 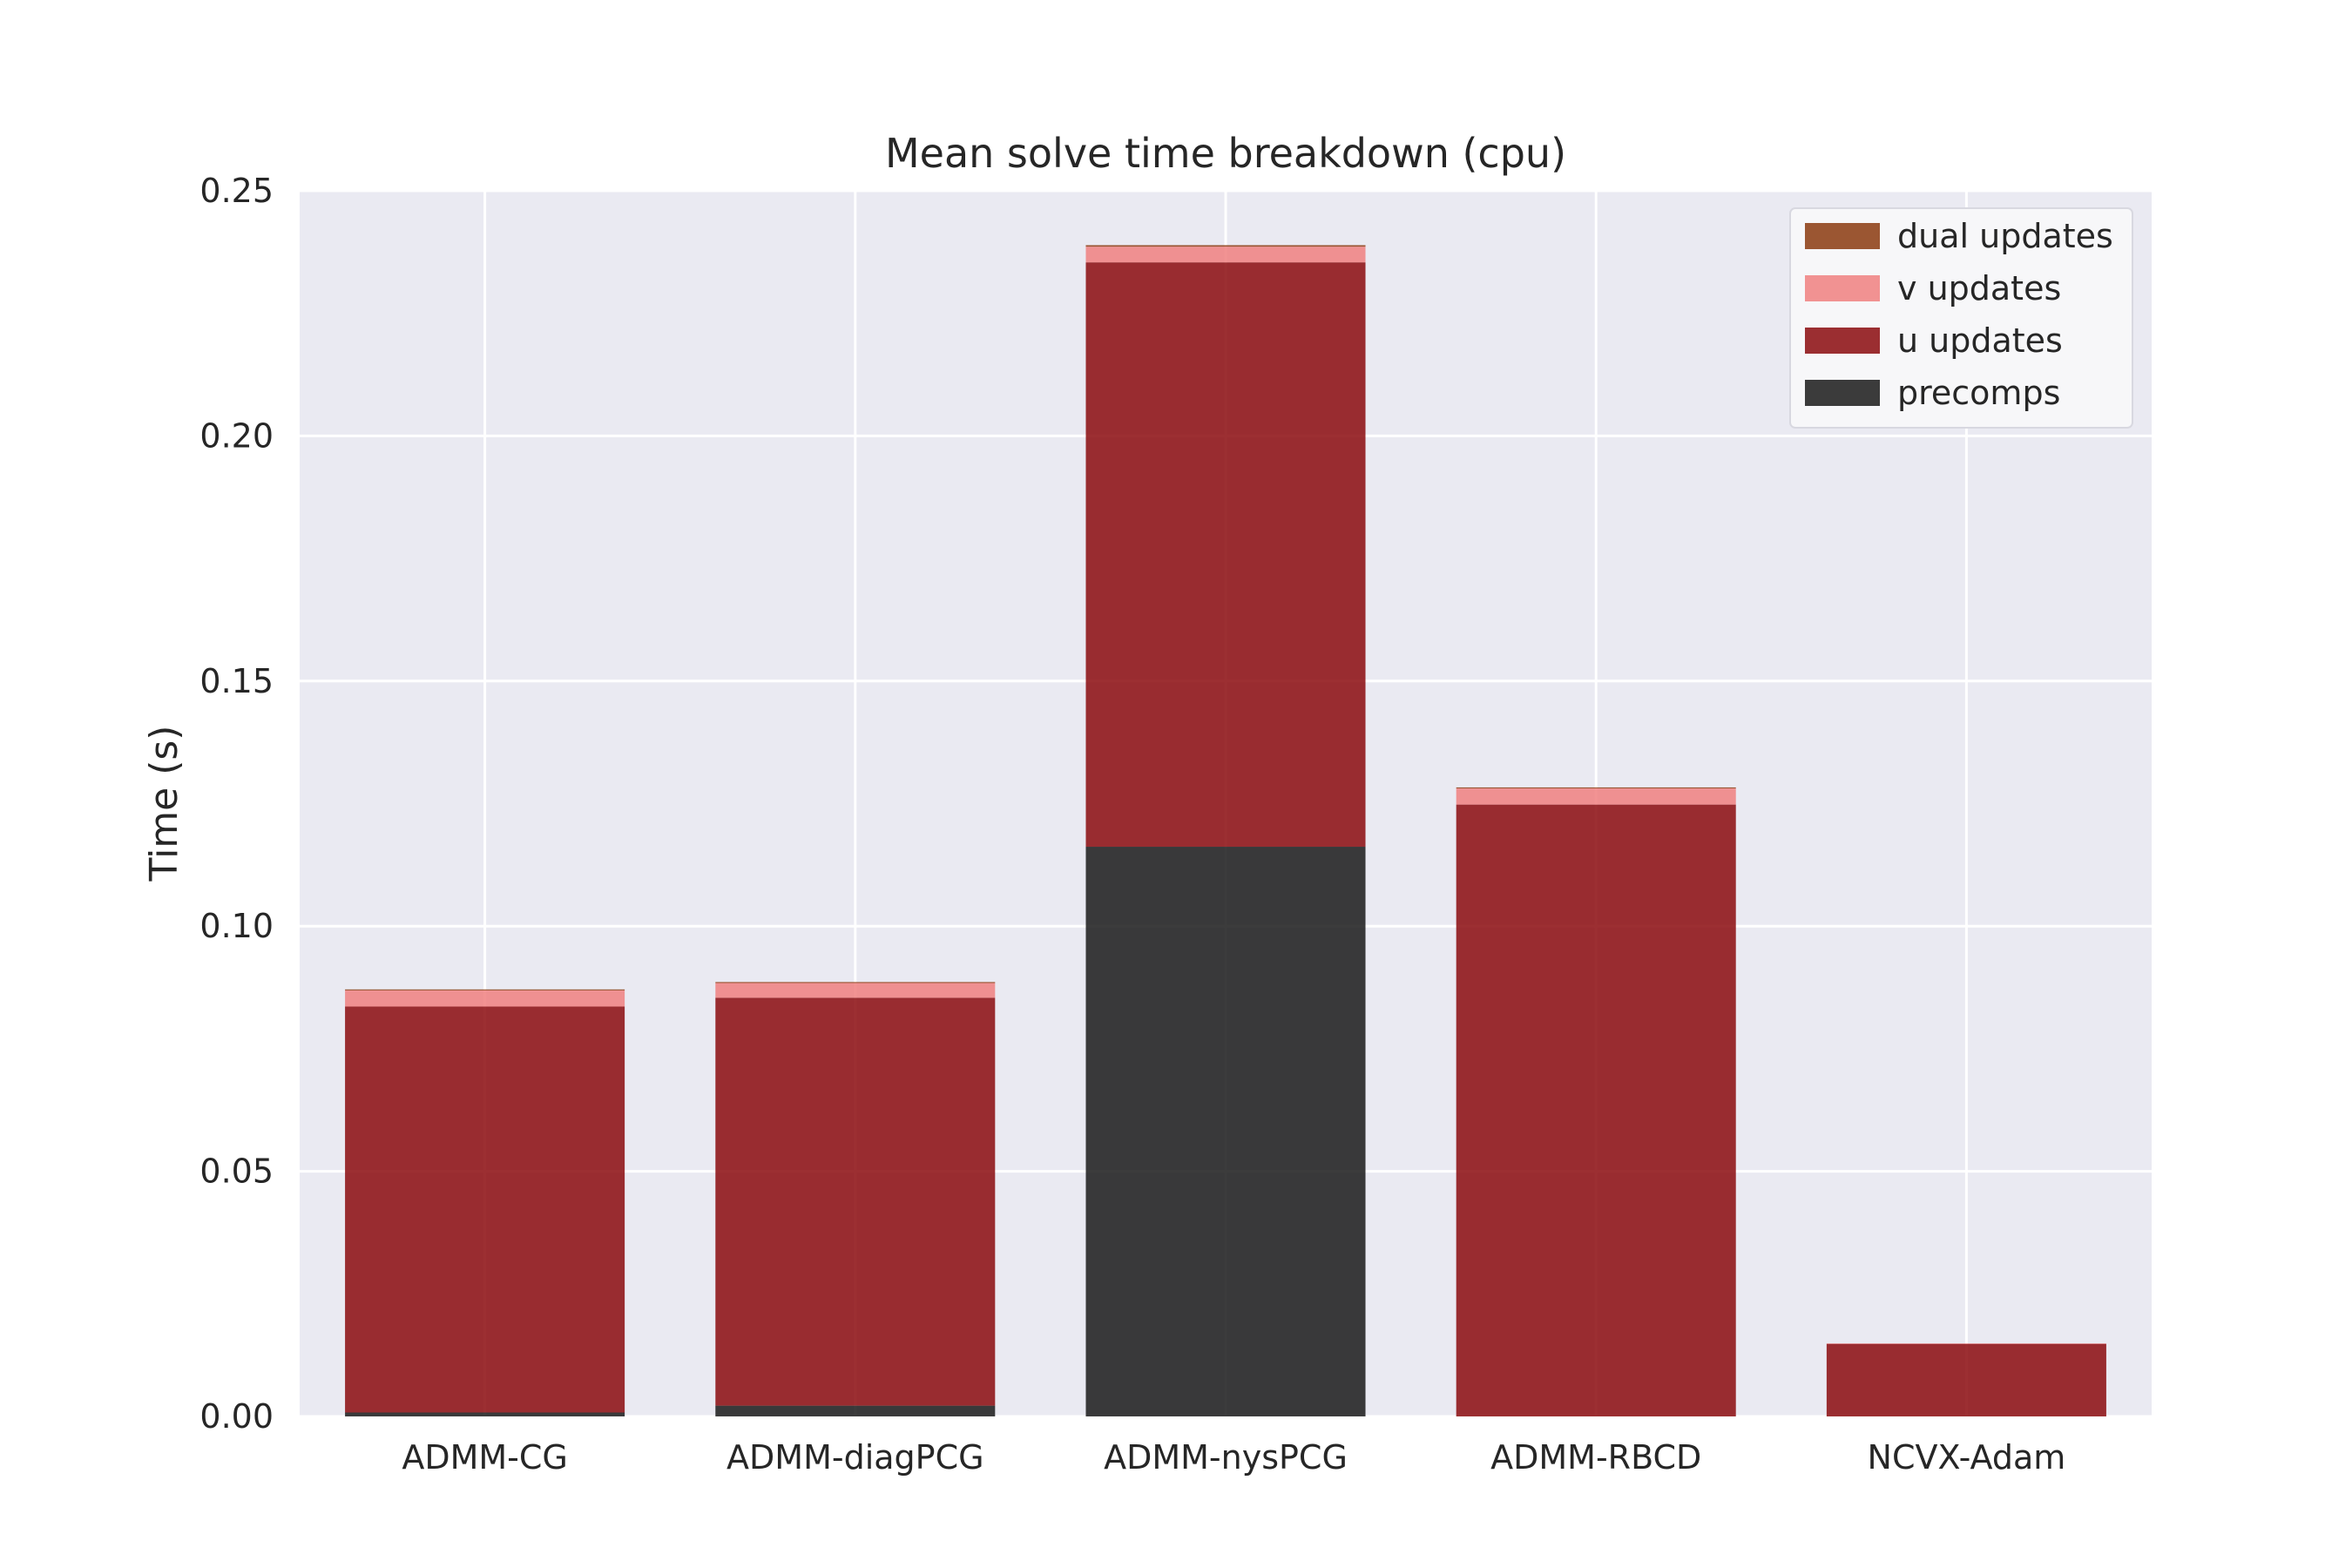 What do you see at coordinates (1843, 288) in the screenshot?
I see `legend-swatch-v-updates` at bounding box center [1843, 288].